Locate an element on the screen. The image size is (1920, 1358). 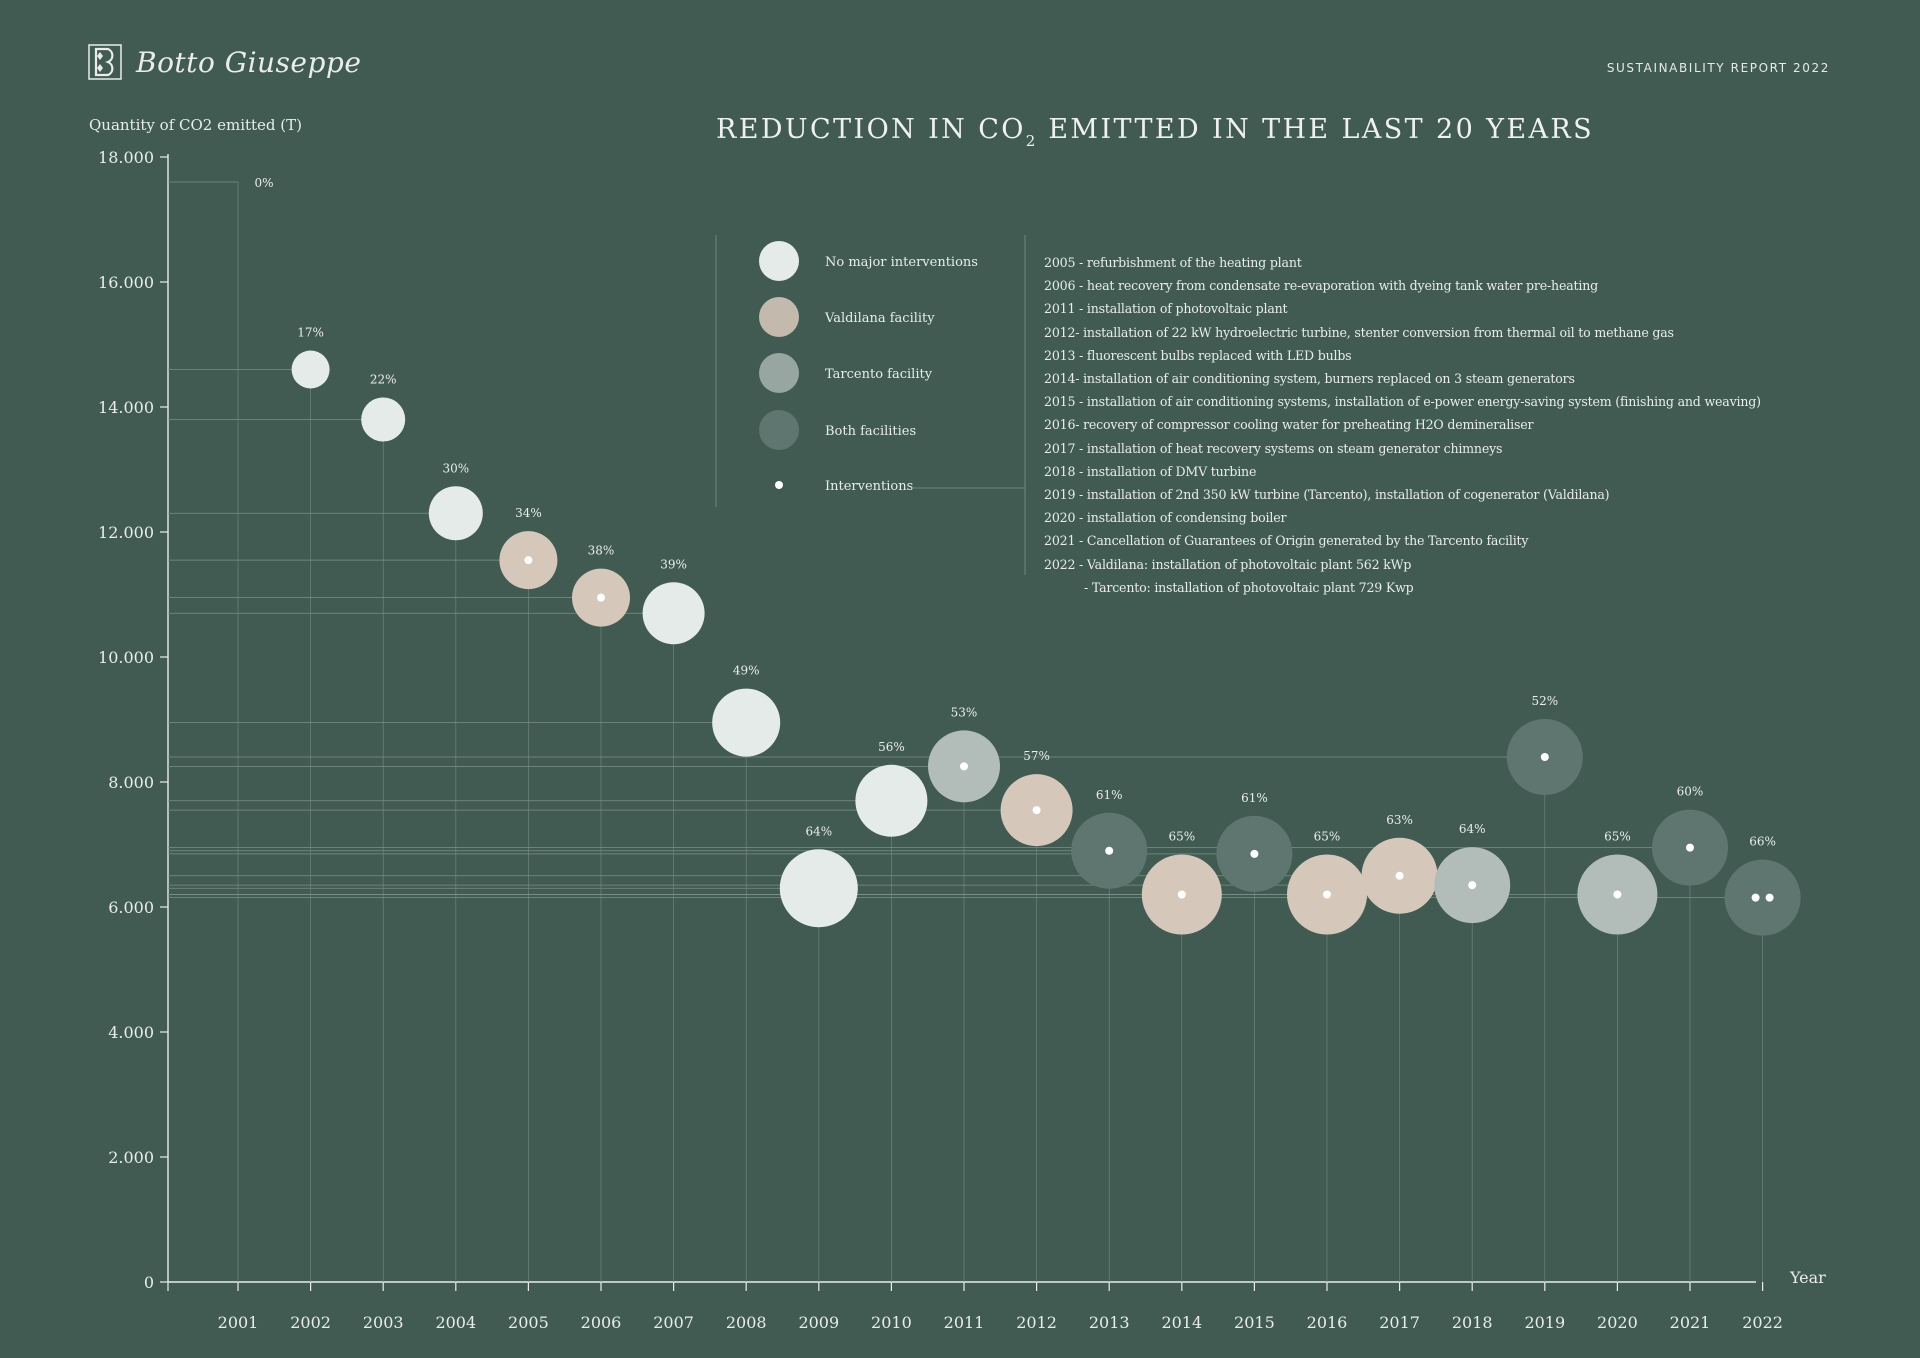
title-subscript: 2 is located at coordinates (1030, 141).